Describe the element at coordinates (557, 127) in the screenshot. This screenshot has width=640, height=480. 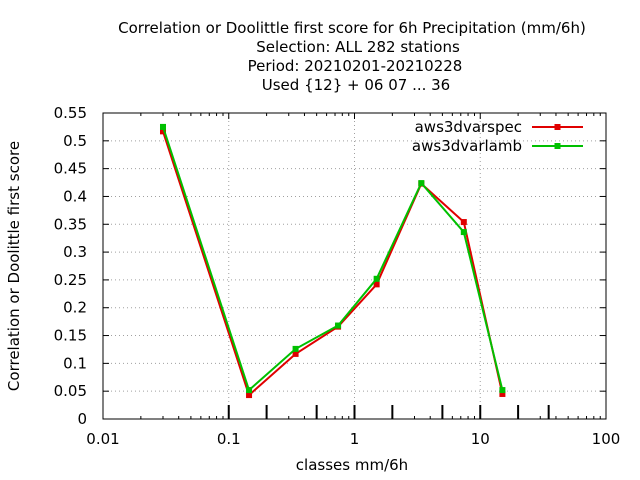
I see `legend-marker-aws3dvarspec` at that location.